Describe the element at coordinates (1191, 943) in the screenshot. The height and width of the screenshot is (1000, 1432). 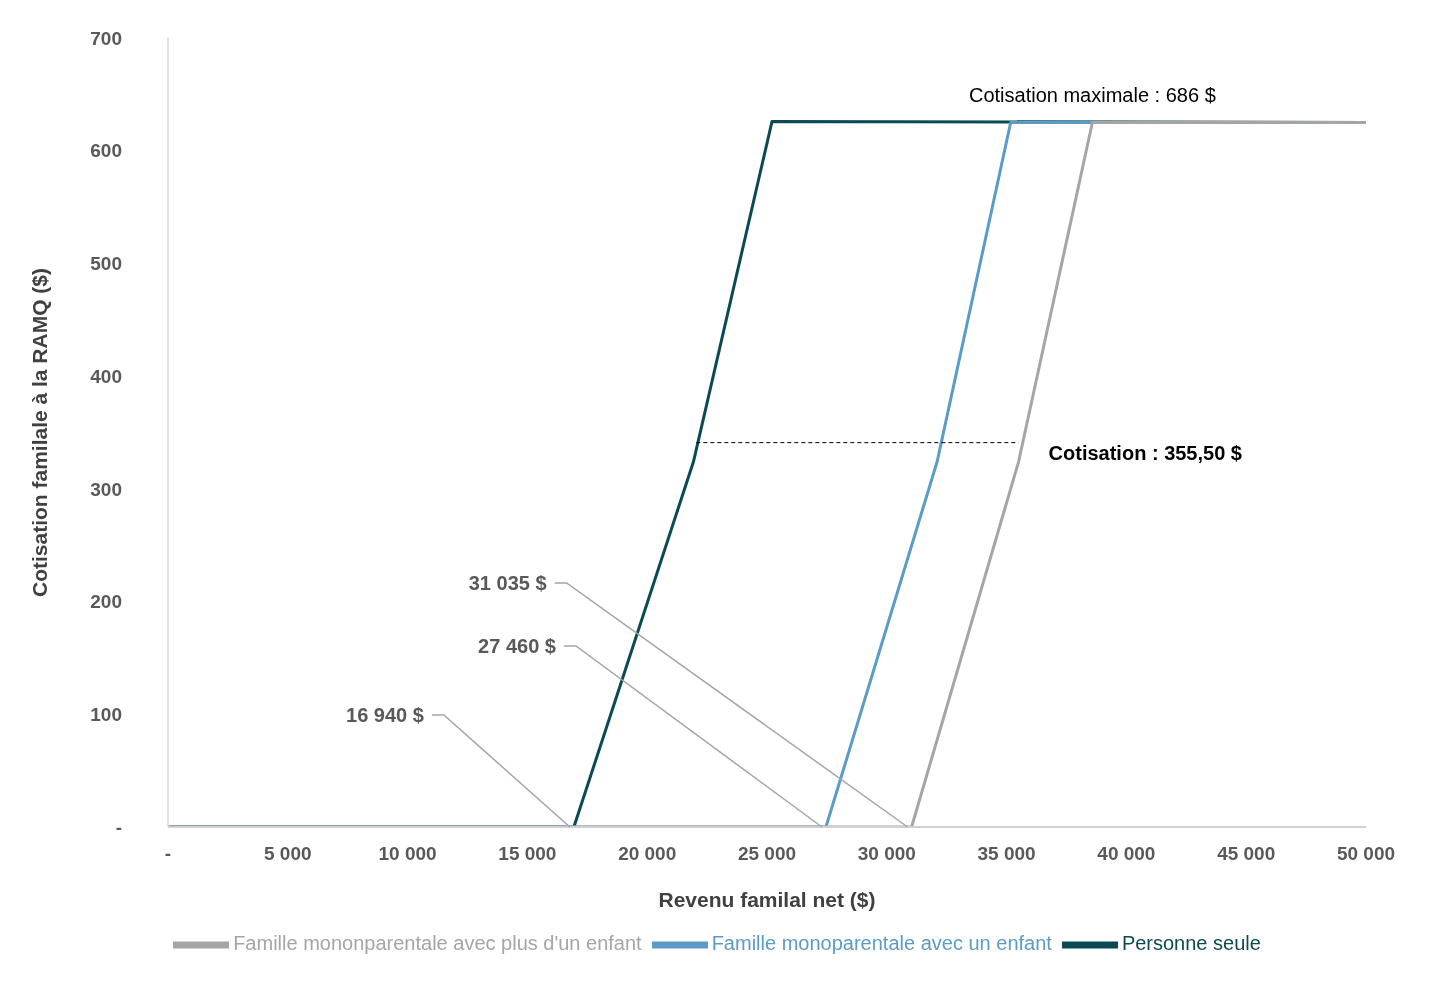
I see `legend-label: Personne seule` at that location.